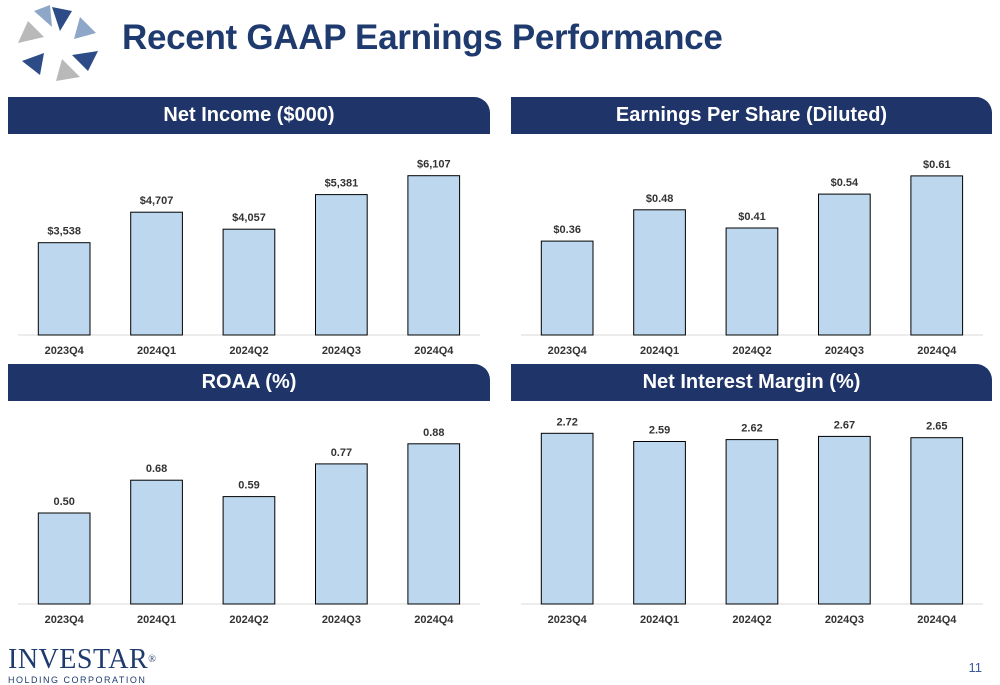  I want to click on footer-logo: INVESTAR® HOLDING CORPORATION, so click(82, 665).